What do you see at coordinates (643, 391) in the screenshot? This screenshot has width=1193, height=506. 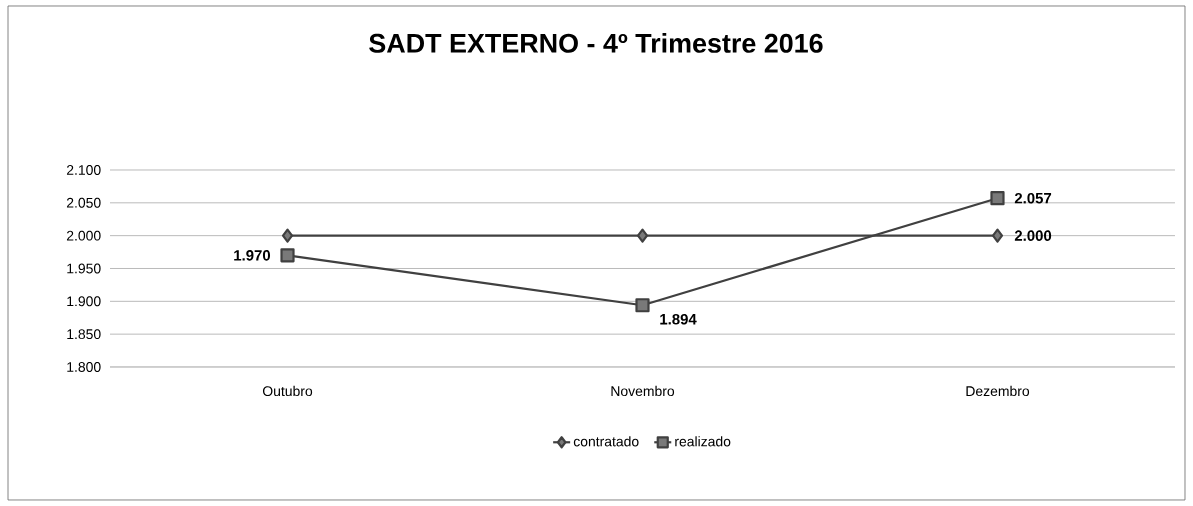 I see `x-tick-label: Novembro` at bounding box center [643, 391].